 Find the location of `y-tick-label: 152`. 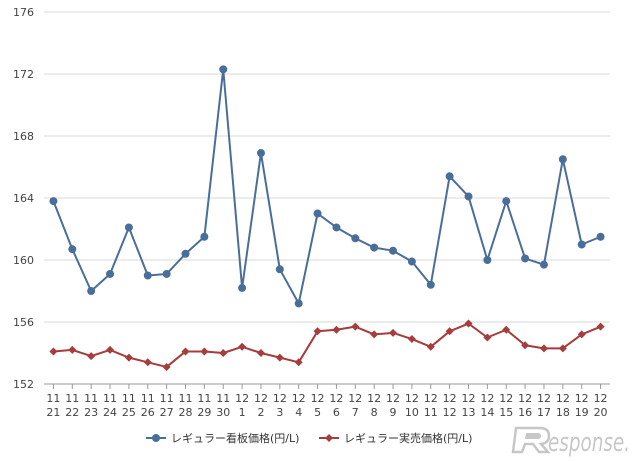

y-tick-label: 152 is located at coordinates (23, 384).